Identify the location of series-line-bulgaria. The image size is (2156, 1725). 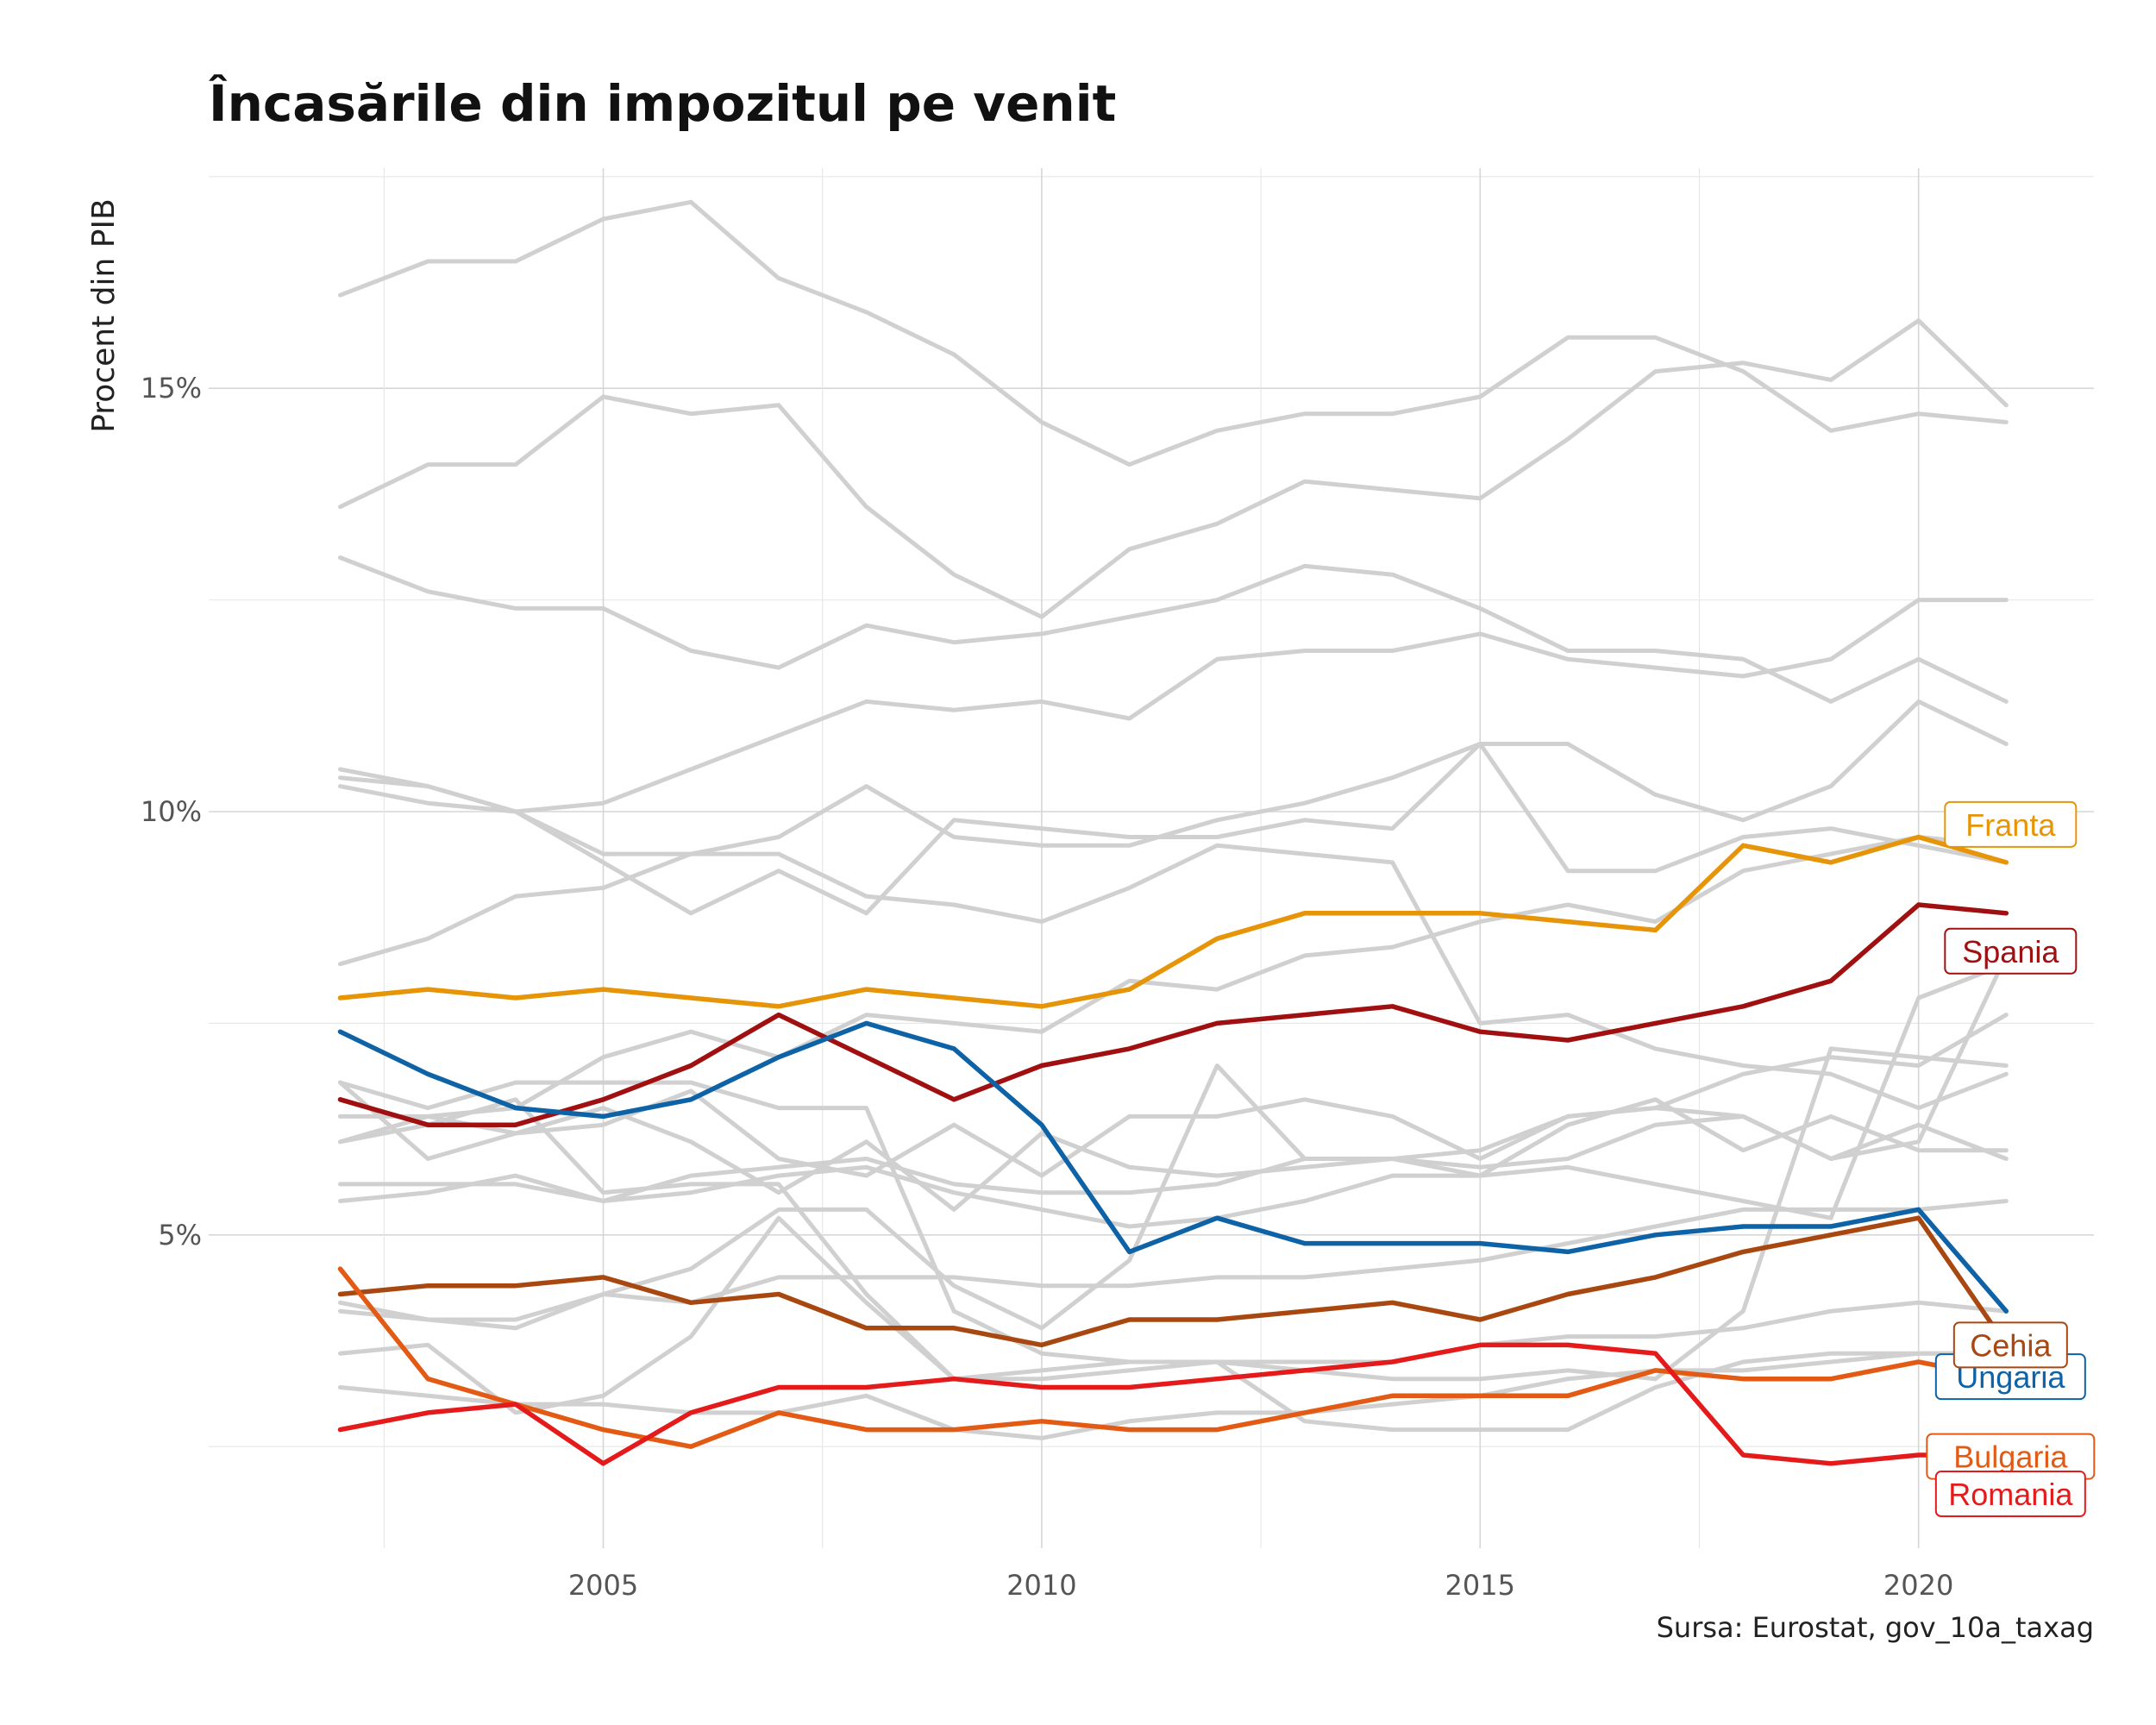
(1173, 1358).